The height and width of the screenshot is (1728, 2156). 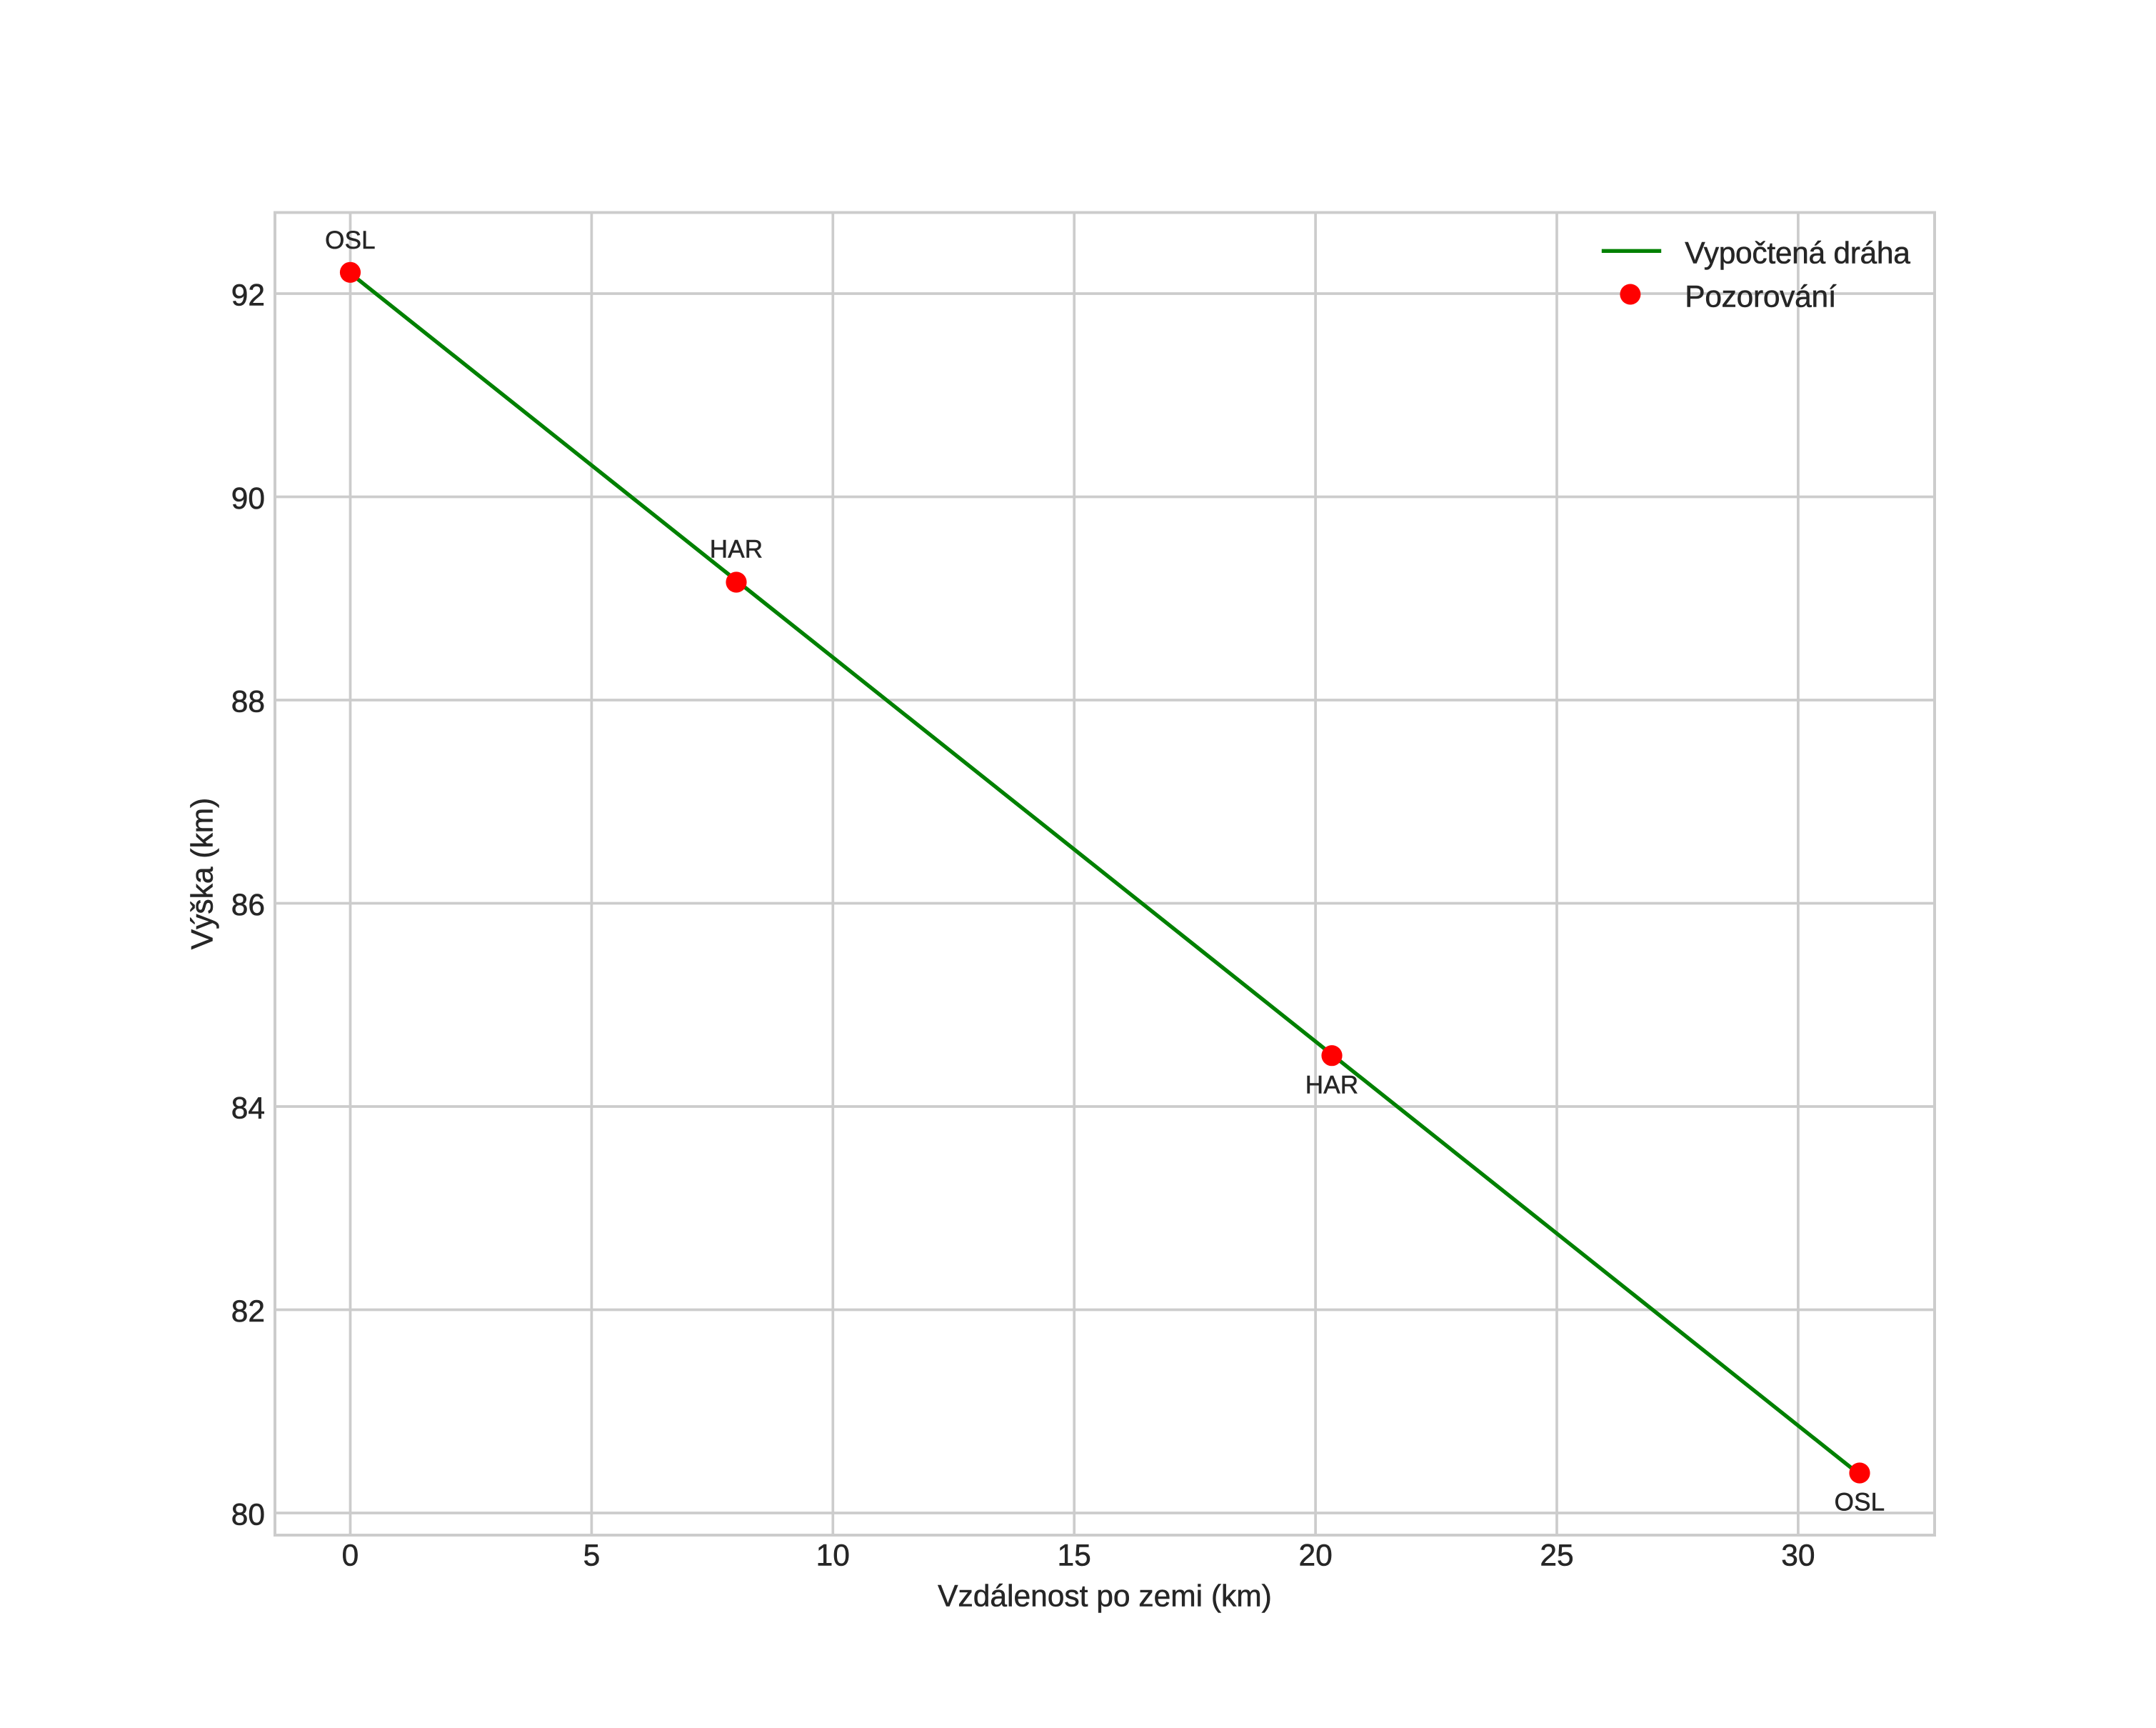 What do you see at coordinates (592, 1556) in the screenshot?
I see `svg-text: 5` at bounding box center [592, 1556].